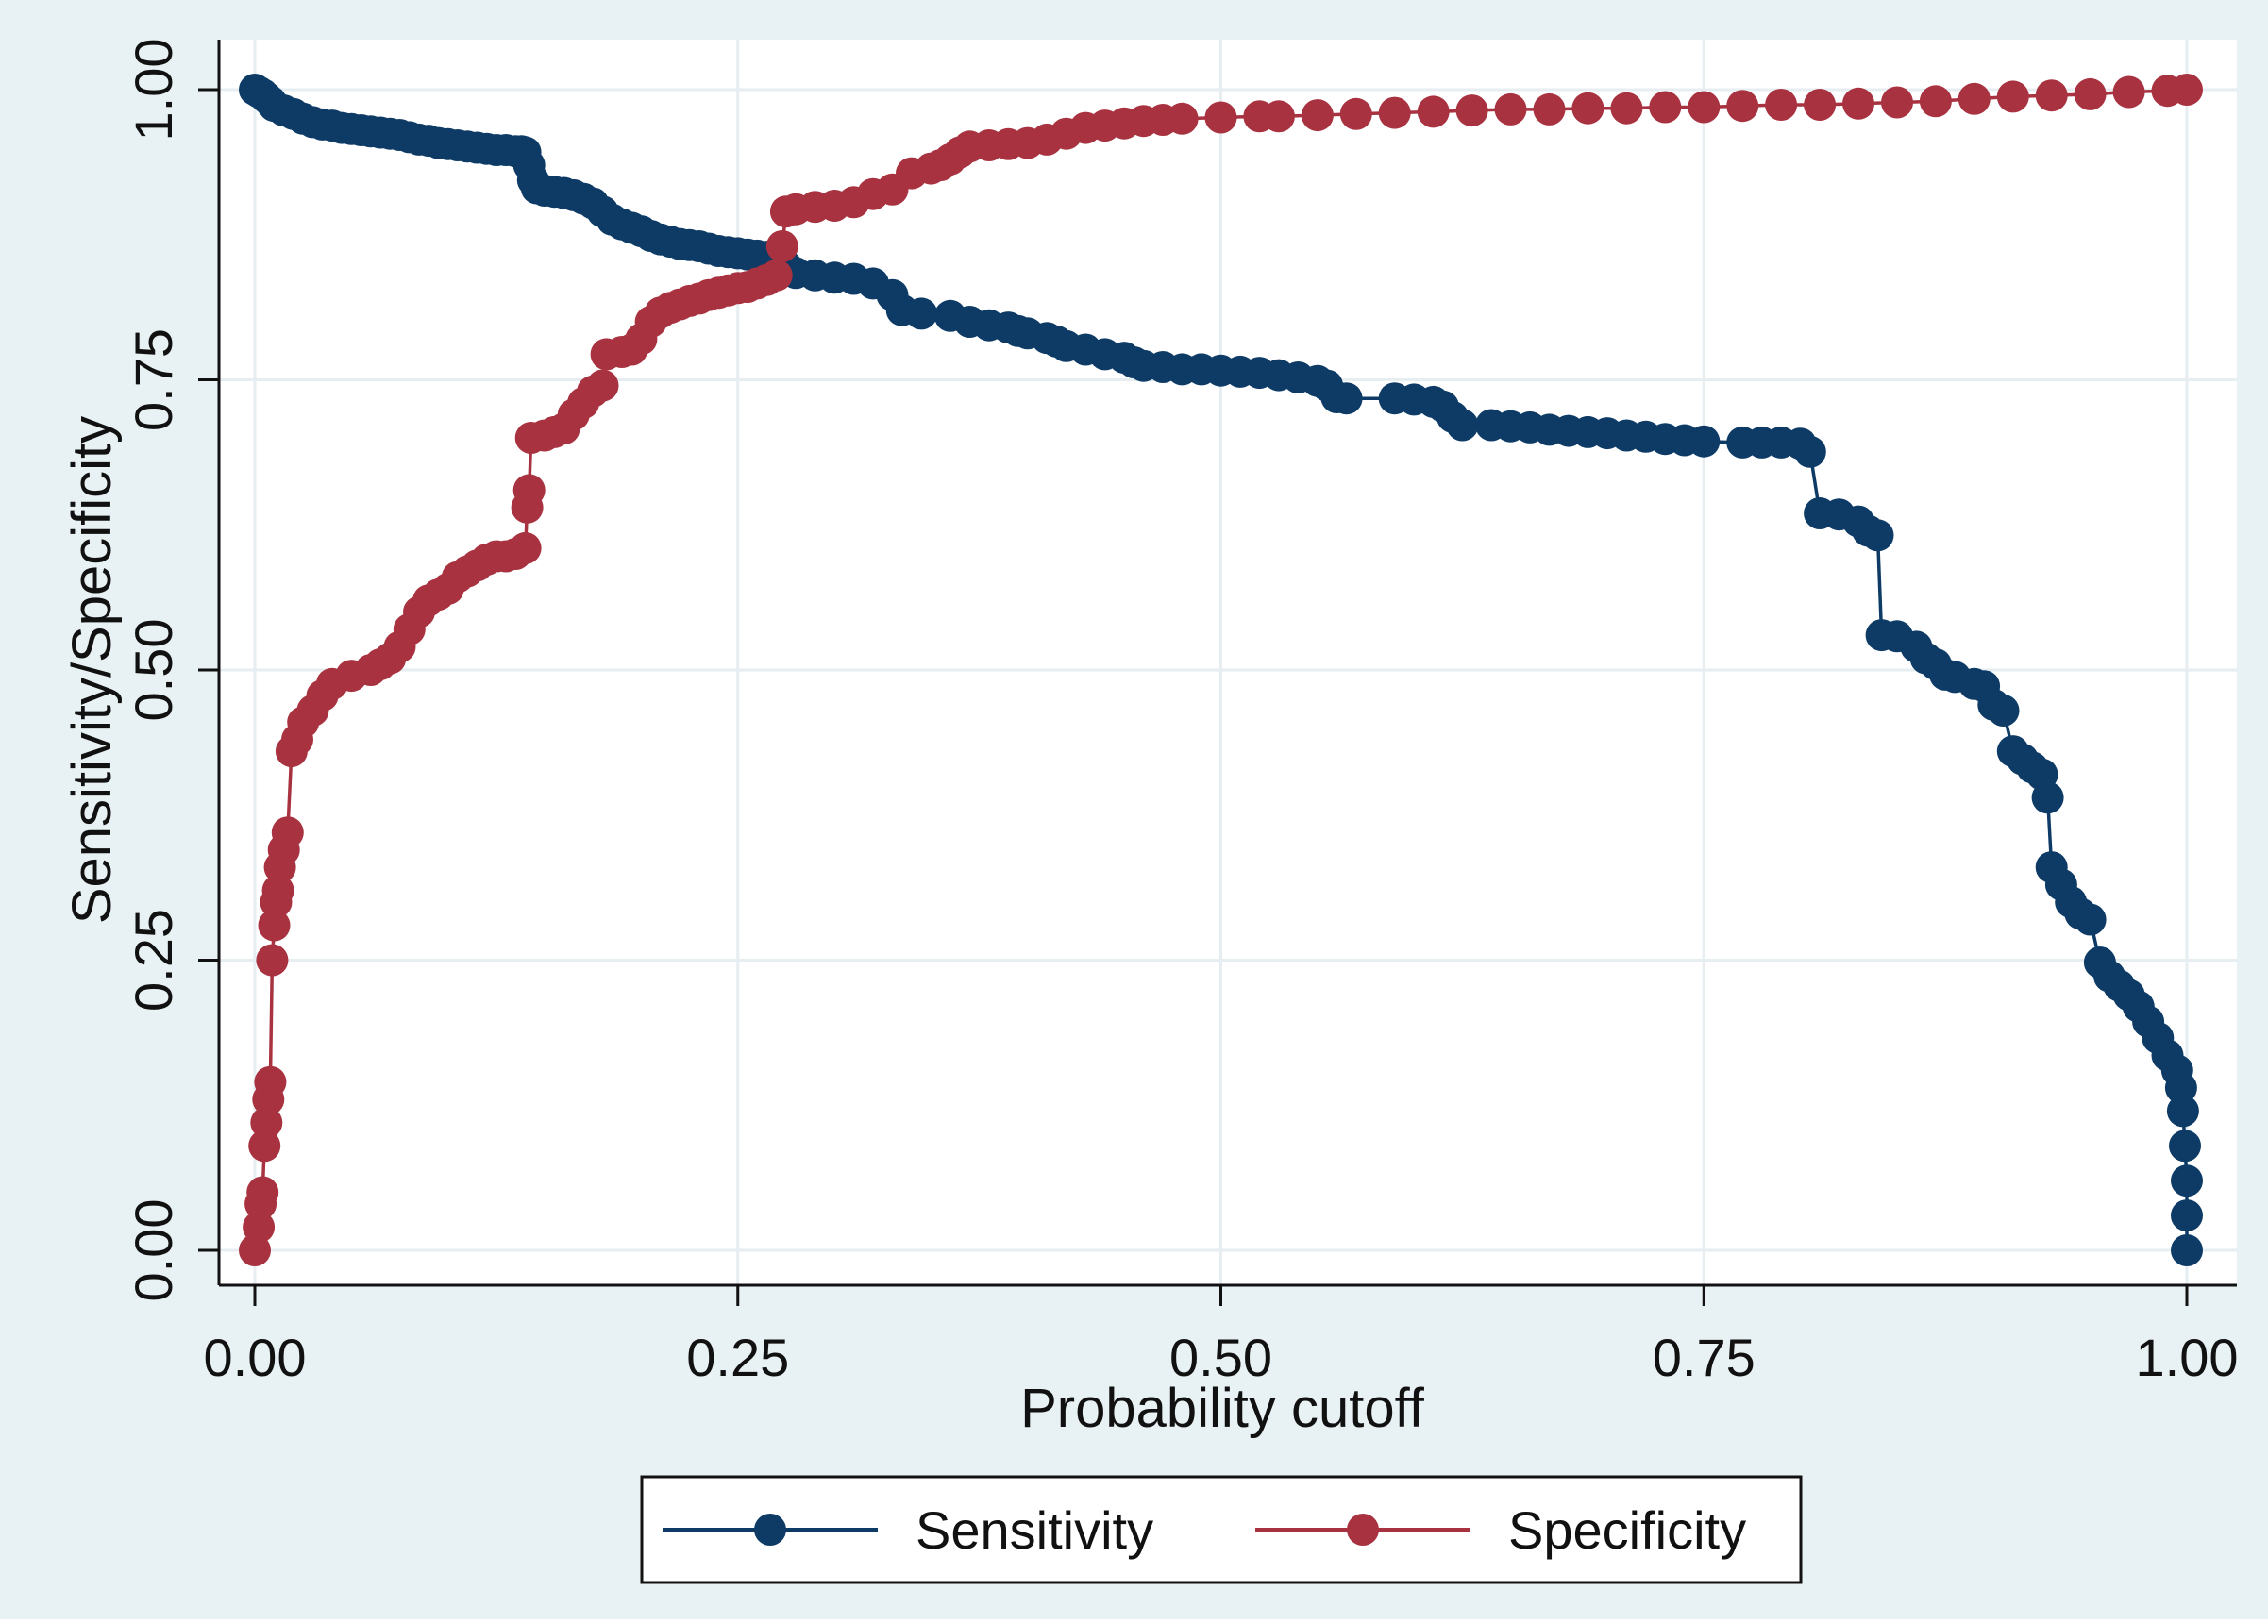 This screenshot has height=1624, width=2268. What do you see at coordinates (255, 1357) in the screenshot?
I see `x-tick-label-0: 0.00` at bounding box center [255, 1357].